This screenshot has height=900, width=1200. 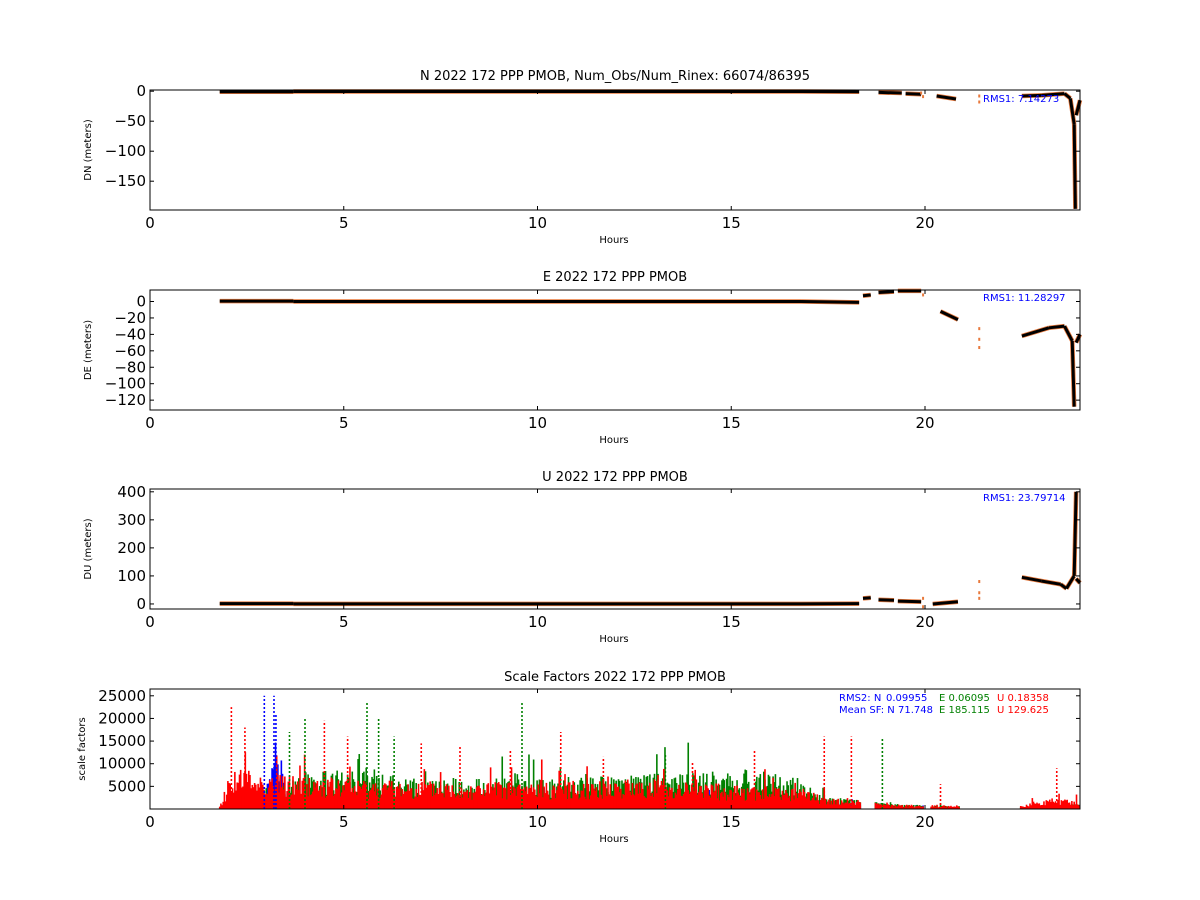 What do you see at coordinates (615, 277) in the screenshot?
I see `east-title: E 2022 172 PPP PMOB` at bounding box center [615, 277].